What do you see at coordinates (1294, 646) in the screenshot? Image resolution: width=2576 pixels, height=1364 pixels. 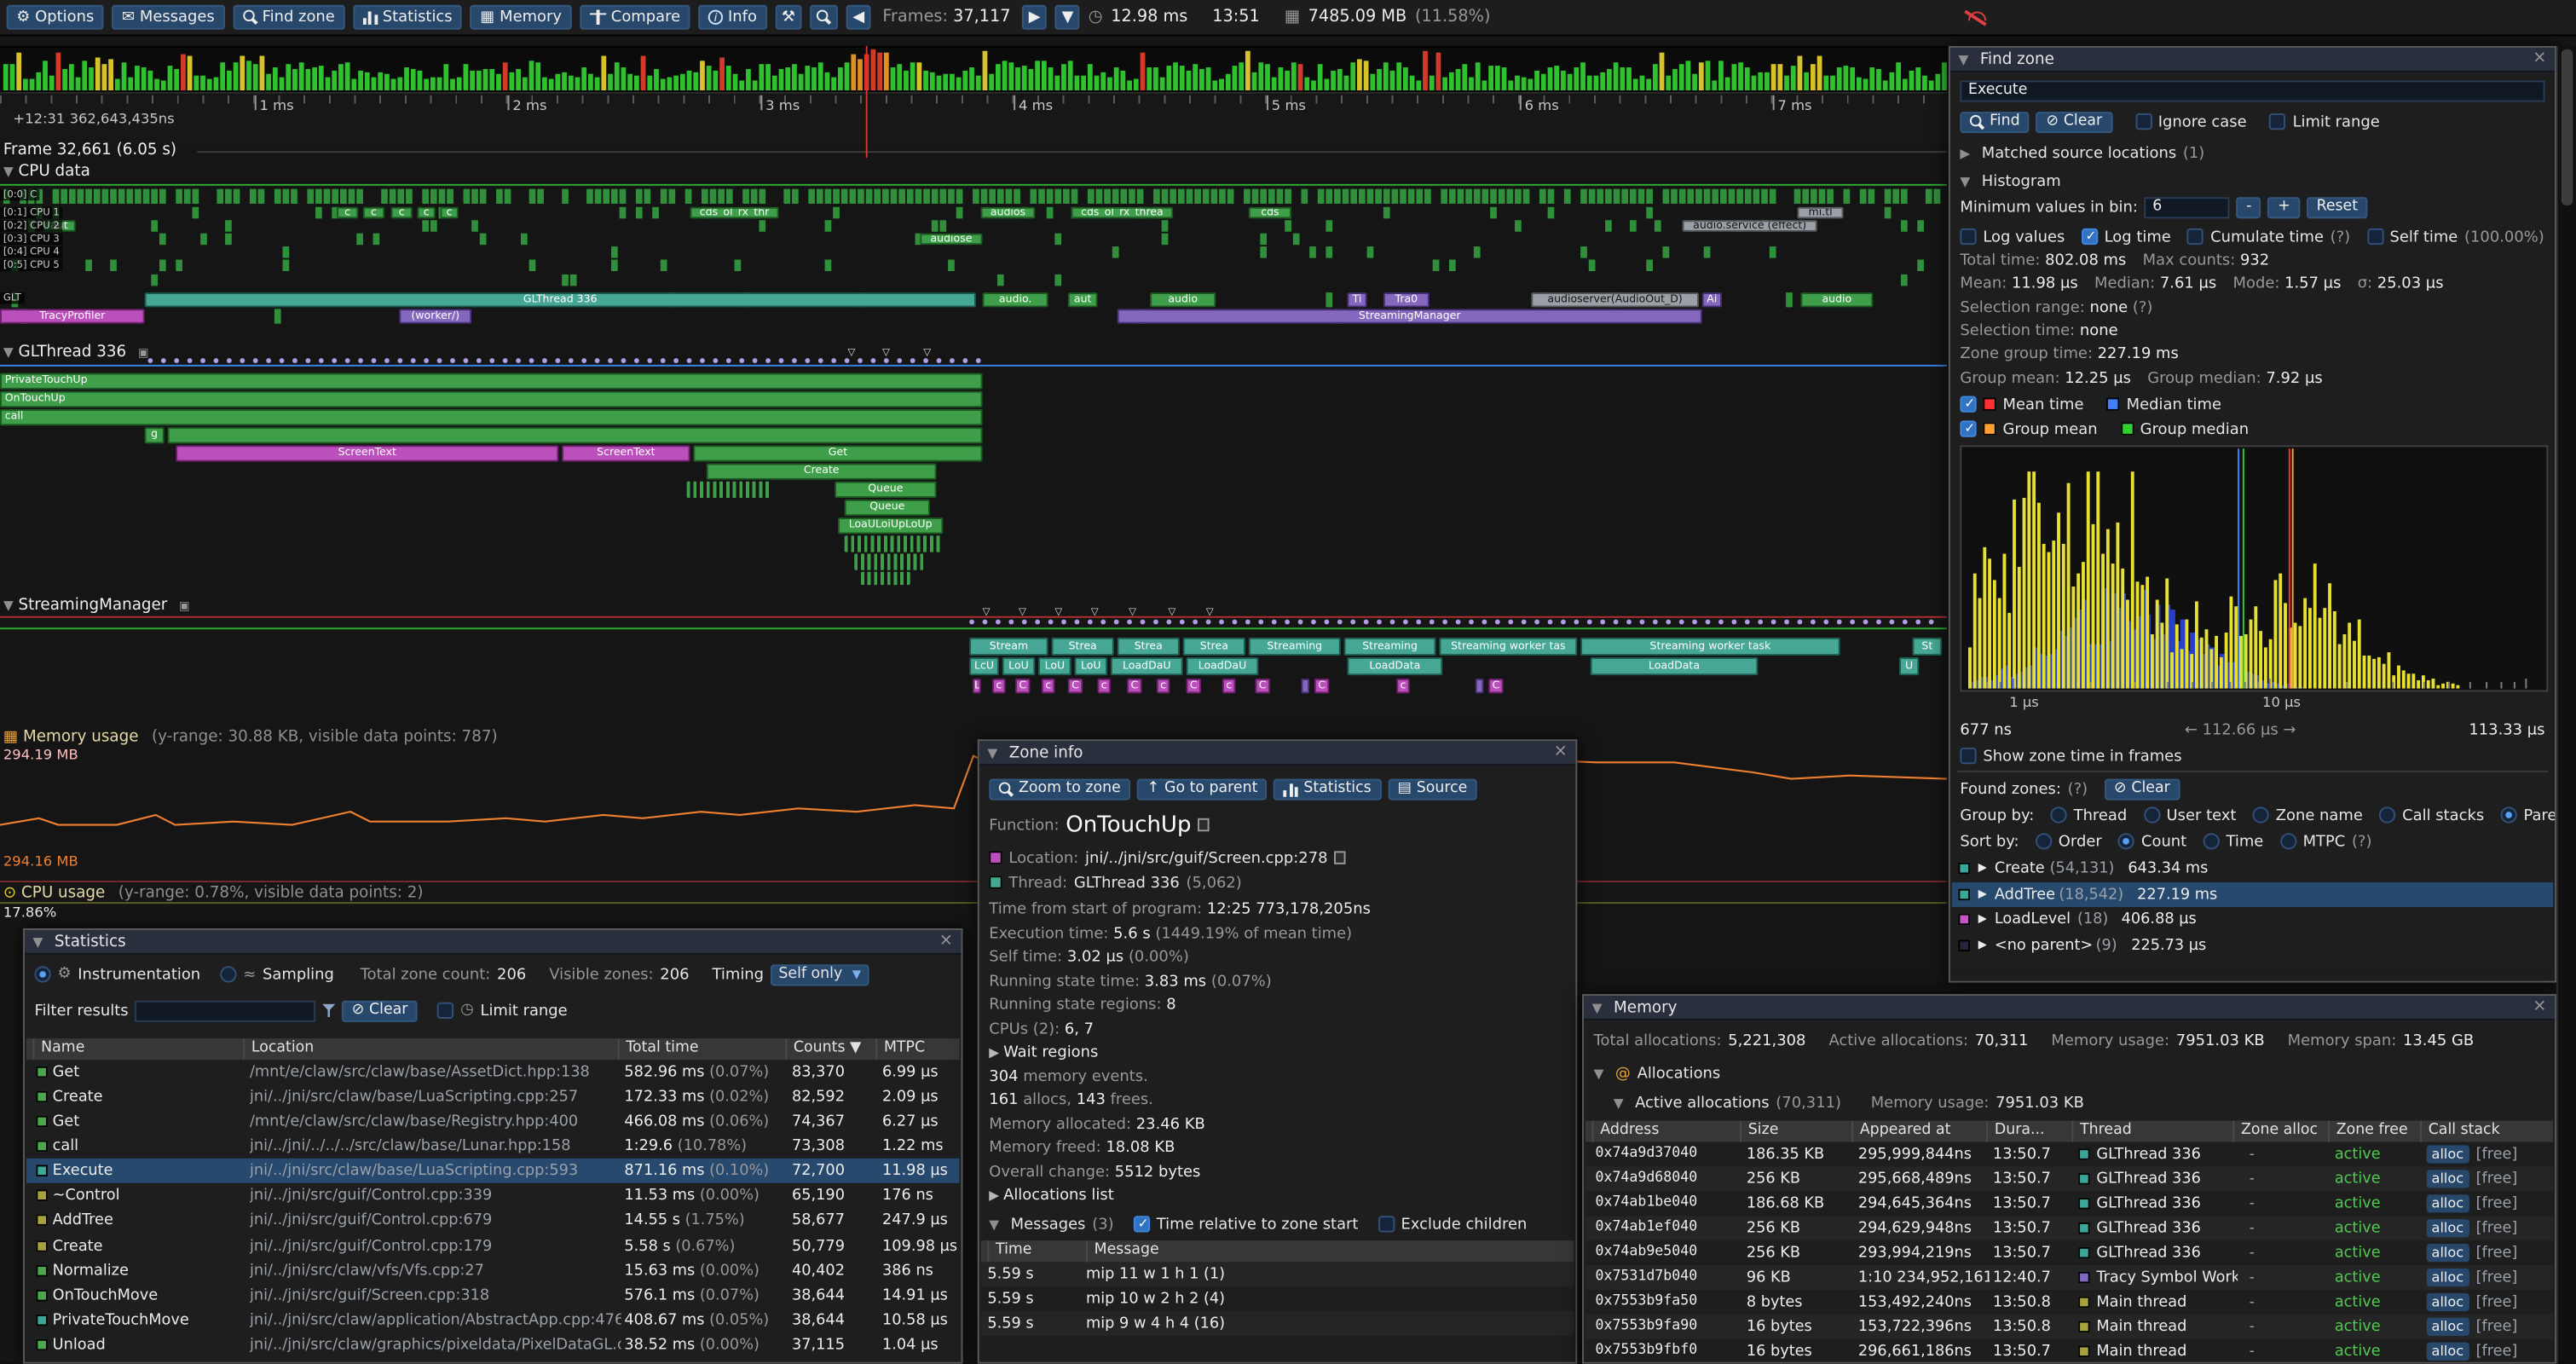 I see `zone: Streaming` at bounding box center [1294, 646].